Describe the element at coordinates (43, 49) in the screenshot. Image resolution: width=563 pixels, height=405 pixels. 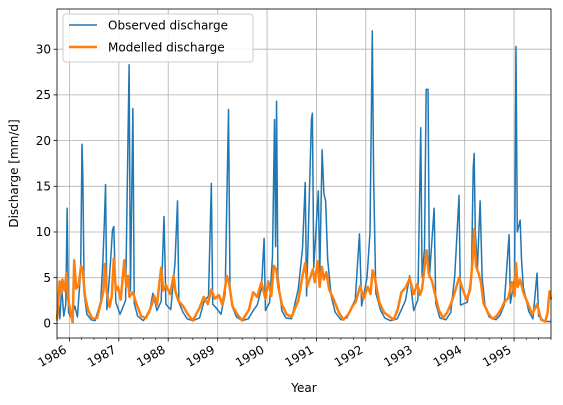
I see `y-tick-label: 30` at that location.